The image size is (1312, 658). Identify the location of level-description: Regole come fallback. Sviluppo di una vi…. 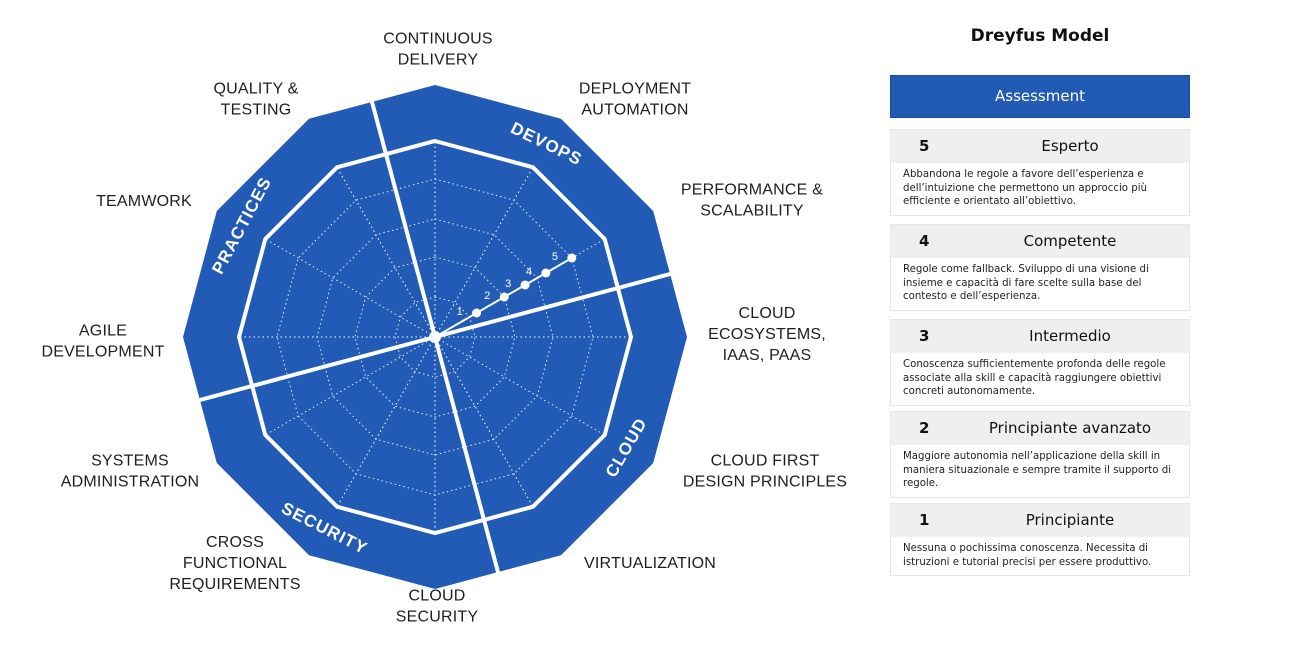
(1026, 283).